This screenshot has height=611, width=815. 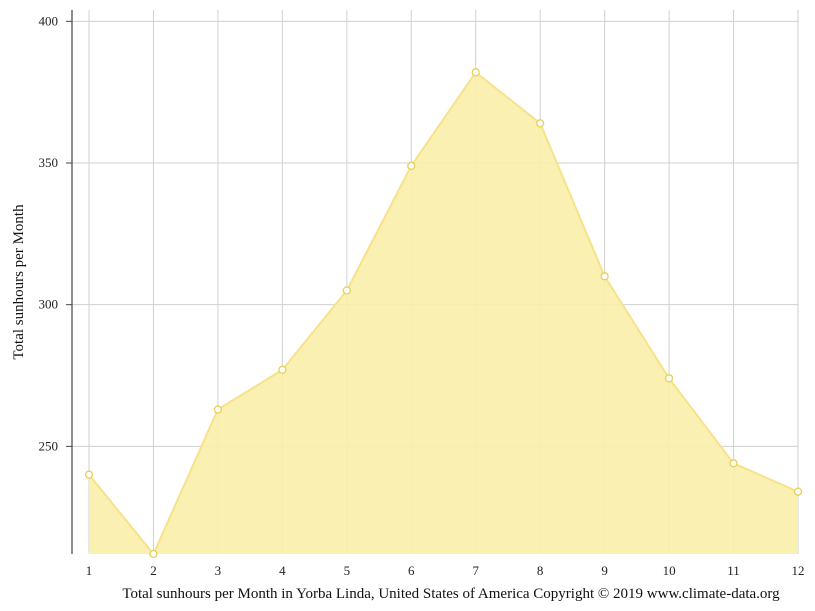 I want to click on x-tick-label: 7, so click(x=475, y=570).